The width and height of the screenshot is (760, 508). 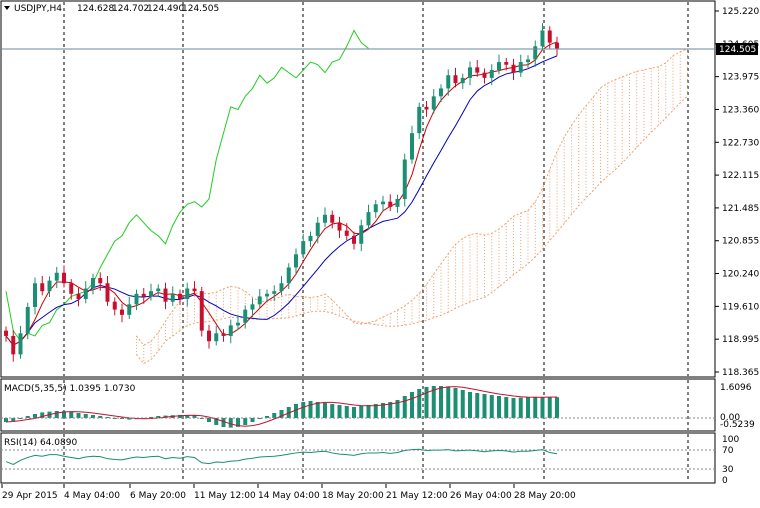 I want to click on time-tick-label: 21 May 12:00, so click(x=417, y=496).